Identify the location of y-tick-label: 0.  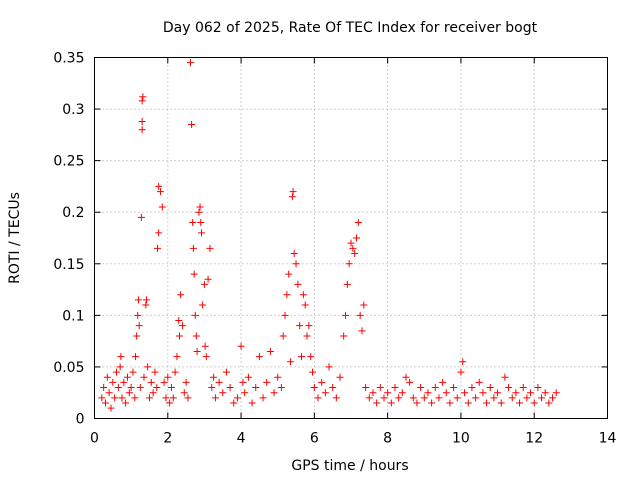
(80, 420).